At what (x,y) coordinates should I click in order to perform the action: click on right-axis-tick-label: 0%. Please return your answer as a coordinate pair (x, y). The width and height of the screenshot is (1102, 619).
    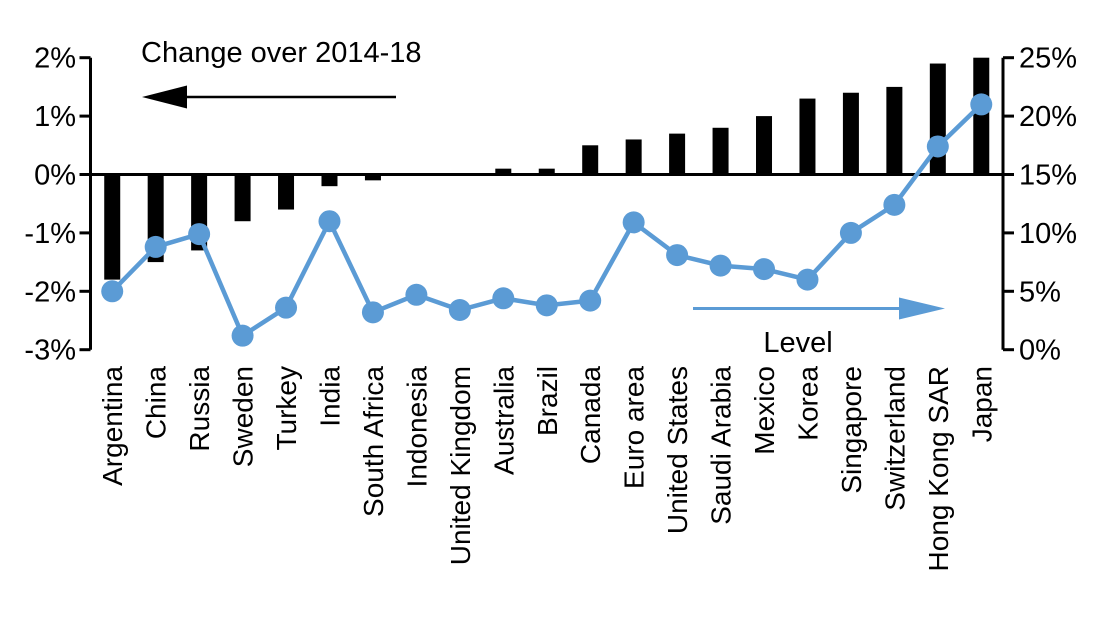
    Looking at the image, I should click on (1040, 351).